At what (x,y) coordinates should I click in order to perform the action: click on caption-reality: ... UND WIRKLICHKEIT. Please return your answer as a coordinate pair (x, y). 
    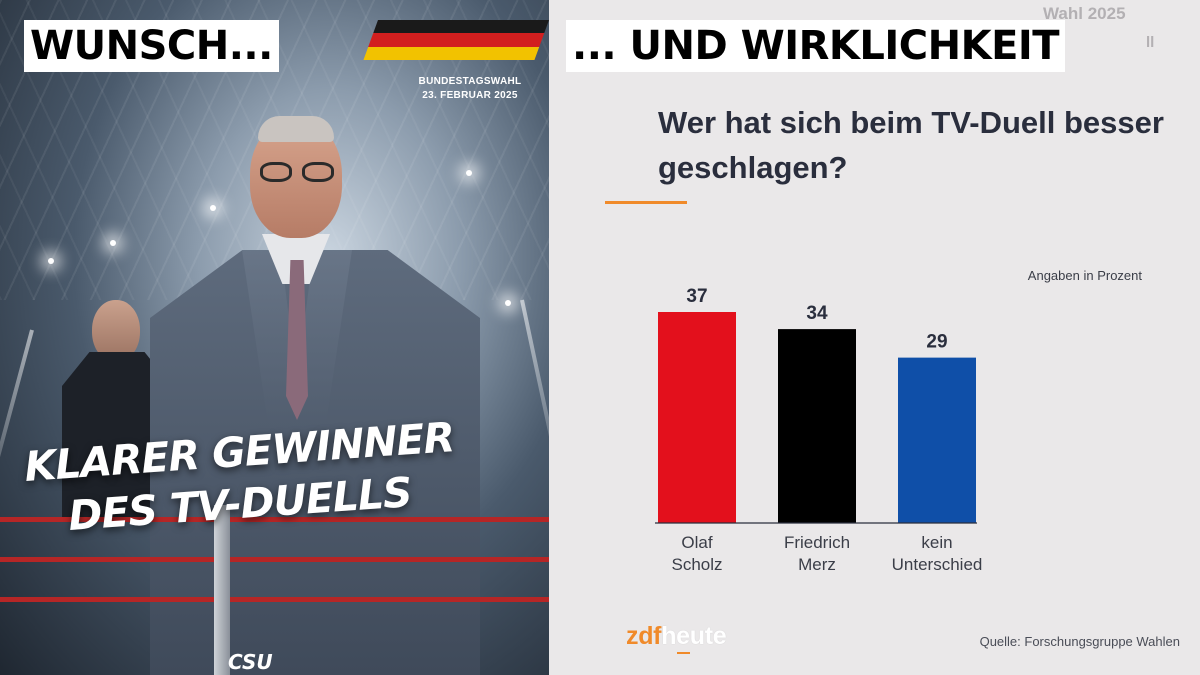
    Looking at the image, I should click on (816, 46).